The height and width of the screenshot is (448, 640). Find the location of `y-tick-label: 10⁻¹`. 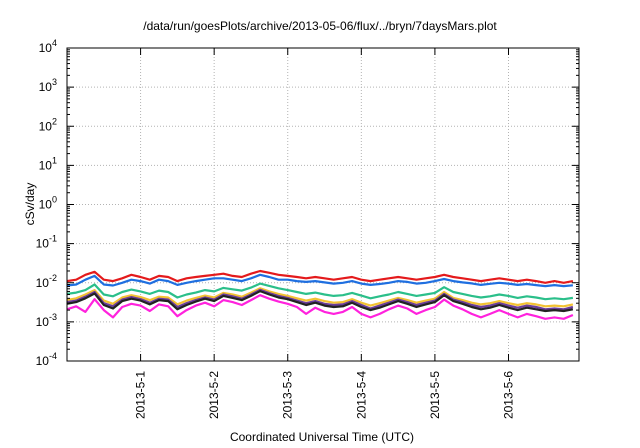

y-tick-label: 10⁻¹ is located at coordinates (46, 242).